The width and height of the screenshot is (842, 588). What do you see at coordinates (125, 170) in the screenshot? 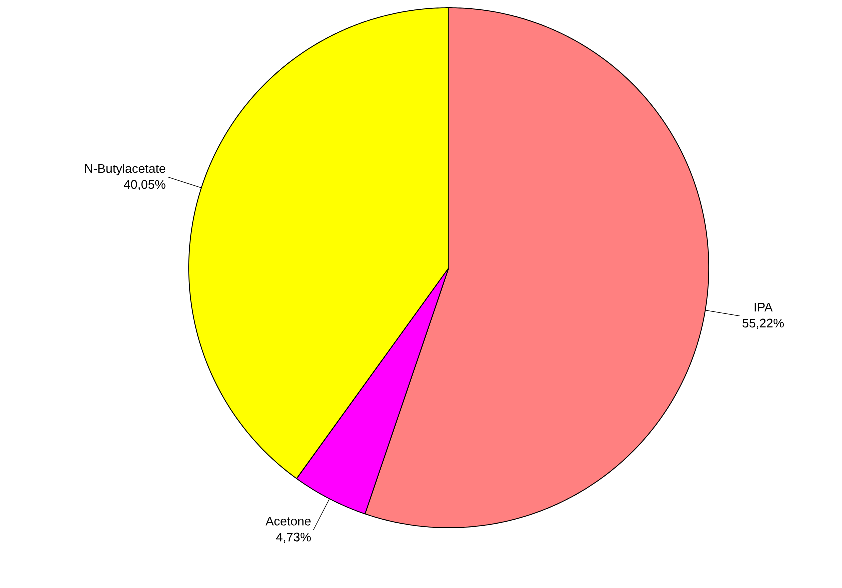
I see `slice-label: N-Butylacetate` at bounding box center [125, 170].